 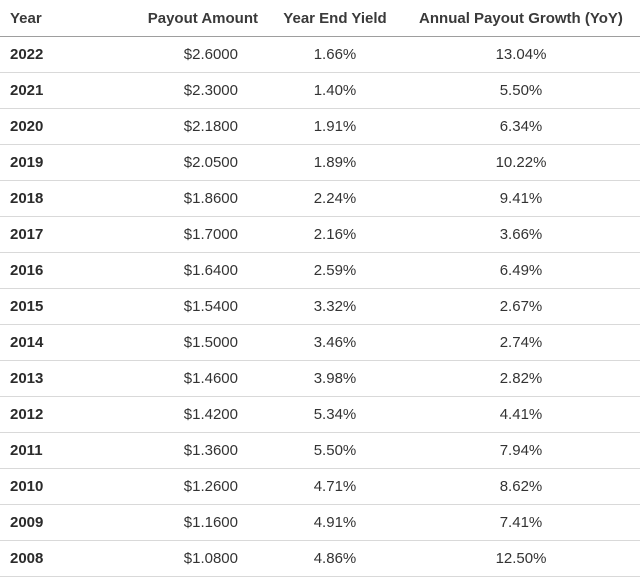 I want to click on payout-amount-cell: $1.5400, so click(x=188, y=306).